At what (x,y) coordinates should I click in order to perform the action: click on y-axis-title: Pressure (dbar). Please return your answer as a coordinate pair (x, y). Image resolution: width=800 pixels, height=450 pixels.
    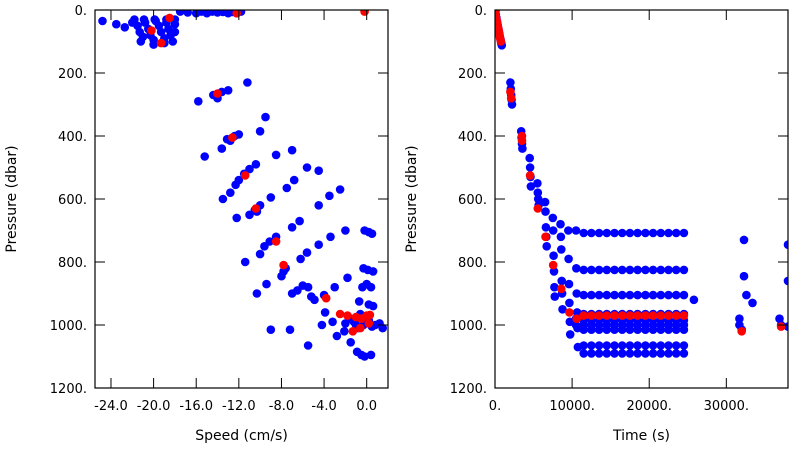
    Looking at the image, I should click on (412, 198).